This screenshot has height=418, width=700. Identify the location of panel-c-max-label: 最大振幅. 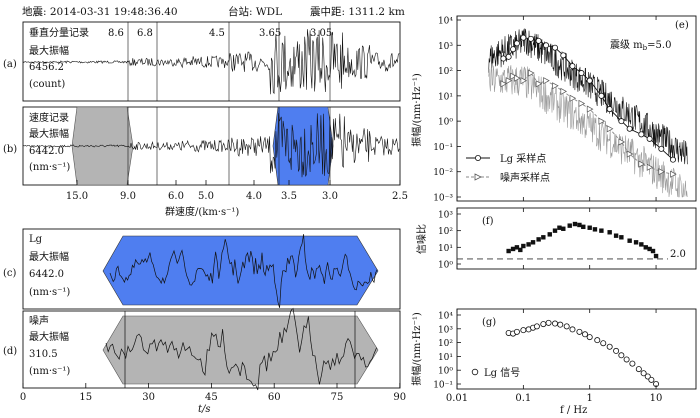
(49, 256).